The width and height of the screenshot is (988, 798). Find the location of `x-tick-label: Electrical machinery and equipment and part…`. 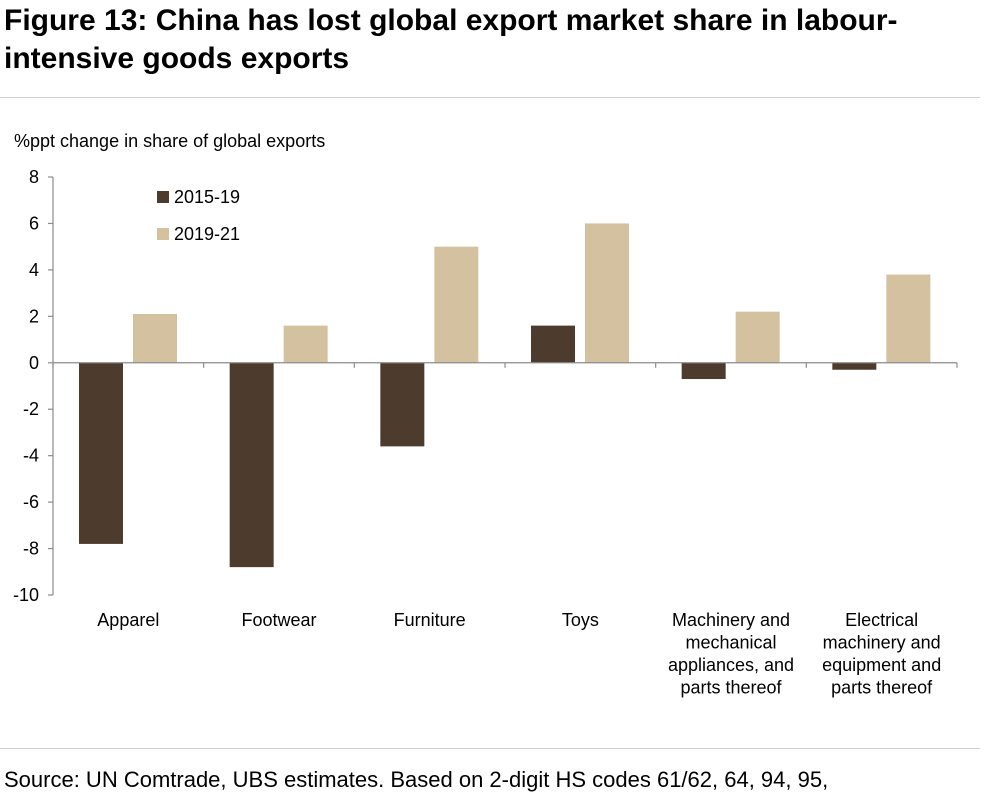

x-tick-label: Electrical machinery and equipment and part… is located at coordinates (881, 654).